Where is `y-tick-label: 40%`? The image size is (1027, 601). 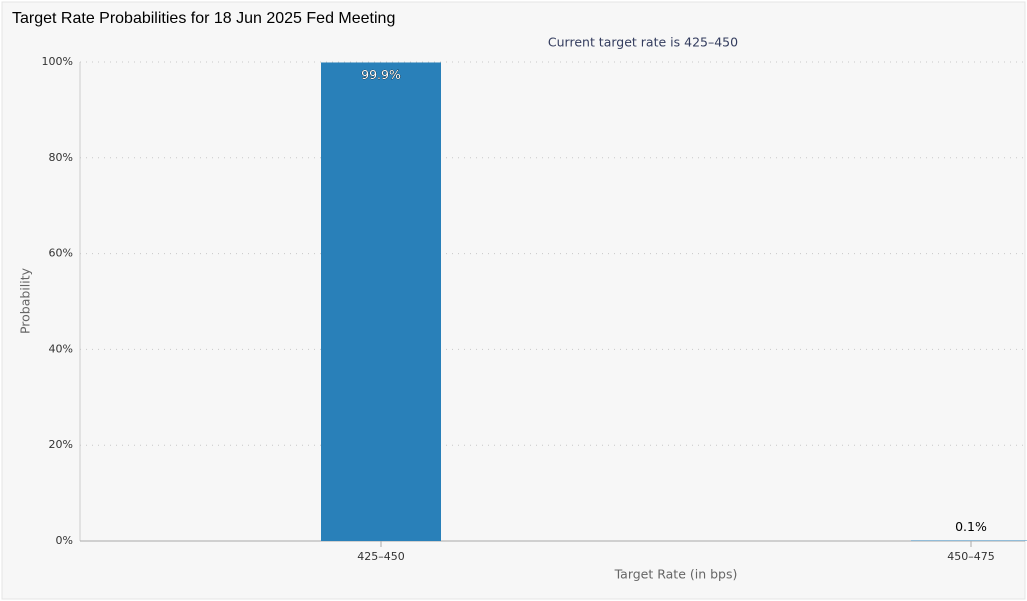
y-tick-label: 40% is located at coordinates (61, 348).